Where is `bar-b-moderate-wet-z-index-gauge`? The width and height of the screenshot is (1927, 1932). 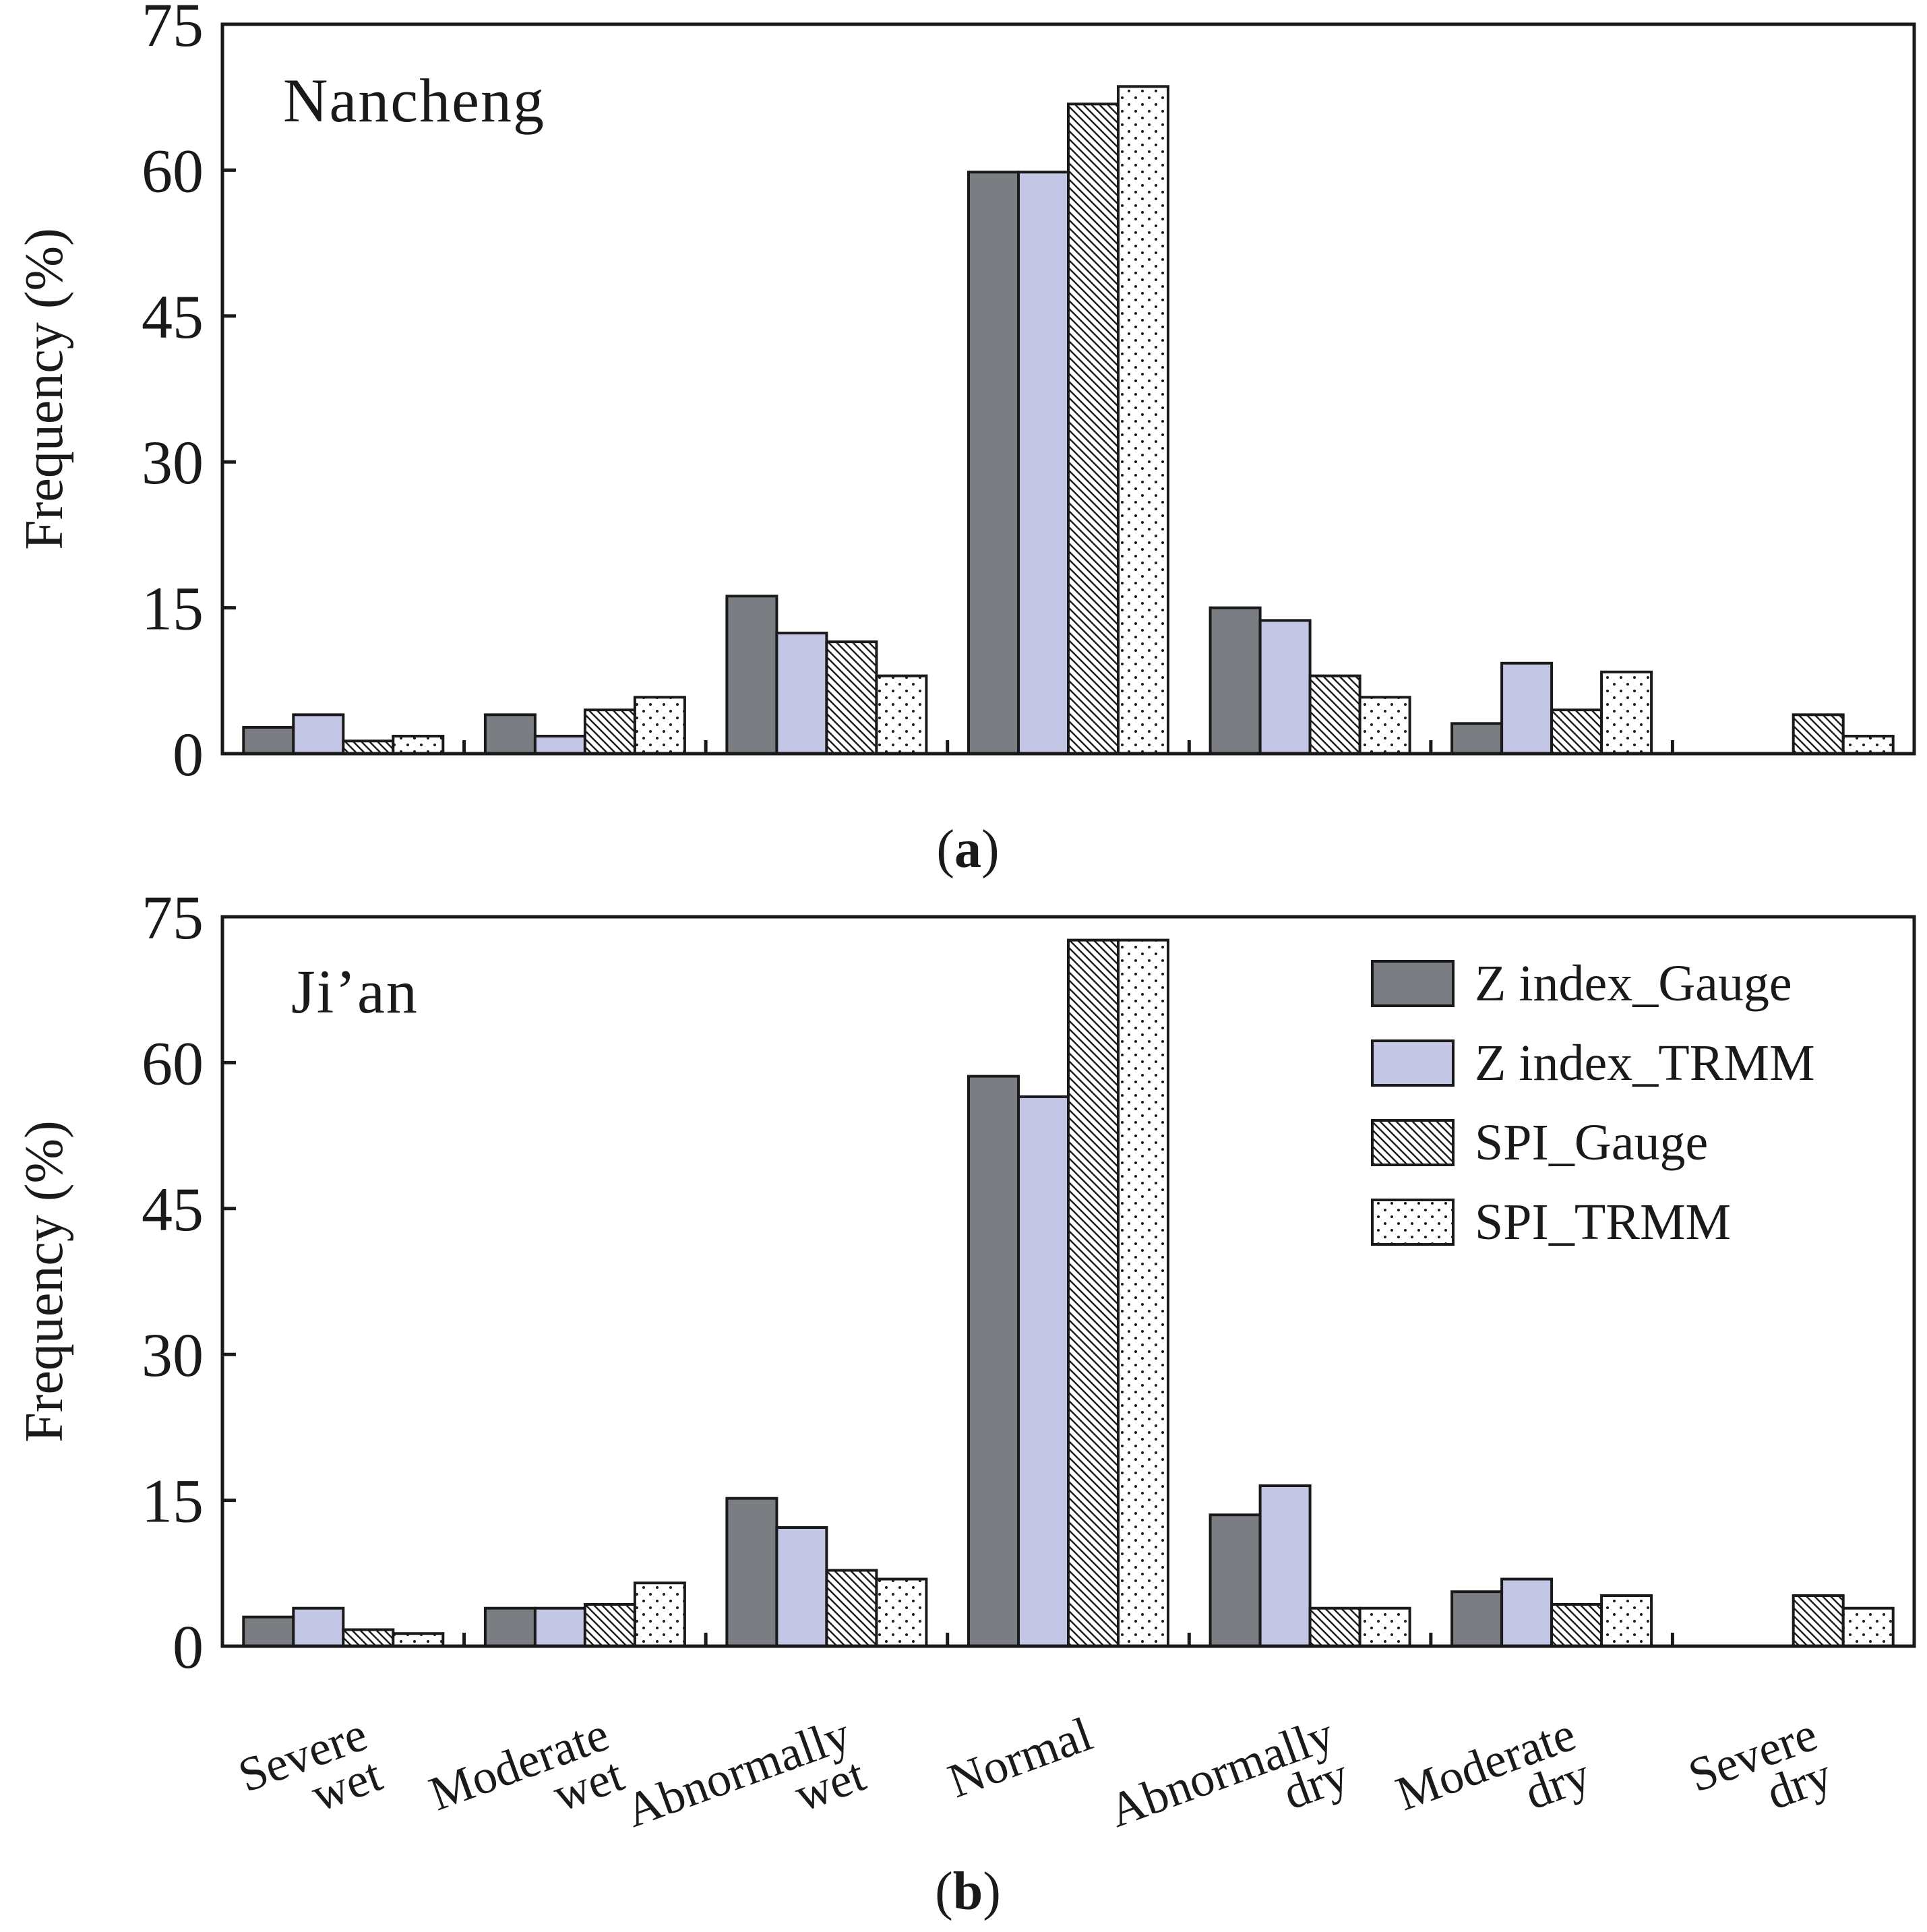
bar-b-moderate-wet-z-index-gauge is located at coordinates (510, 1627).